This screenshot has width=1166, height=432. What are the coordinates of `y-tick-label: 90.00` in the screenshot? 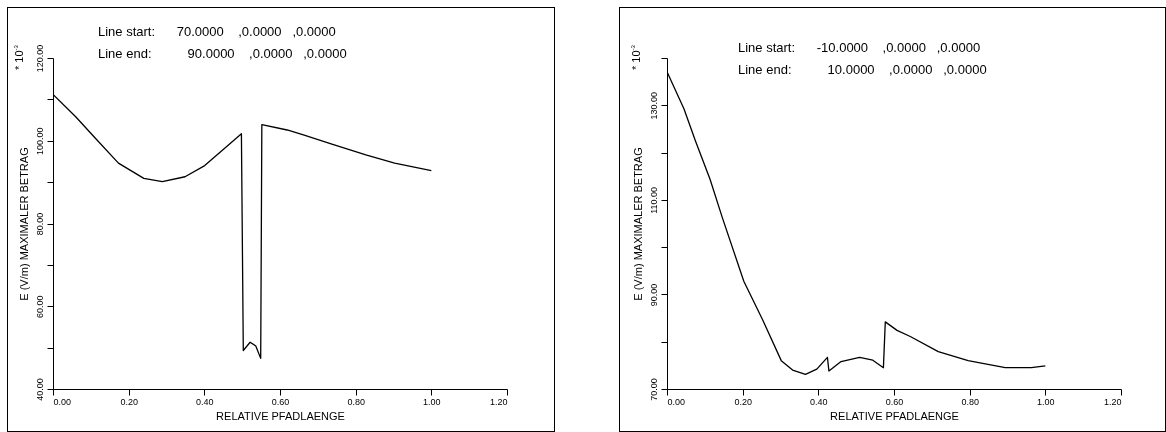 It's located at (653, 295).